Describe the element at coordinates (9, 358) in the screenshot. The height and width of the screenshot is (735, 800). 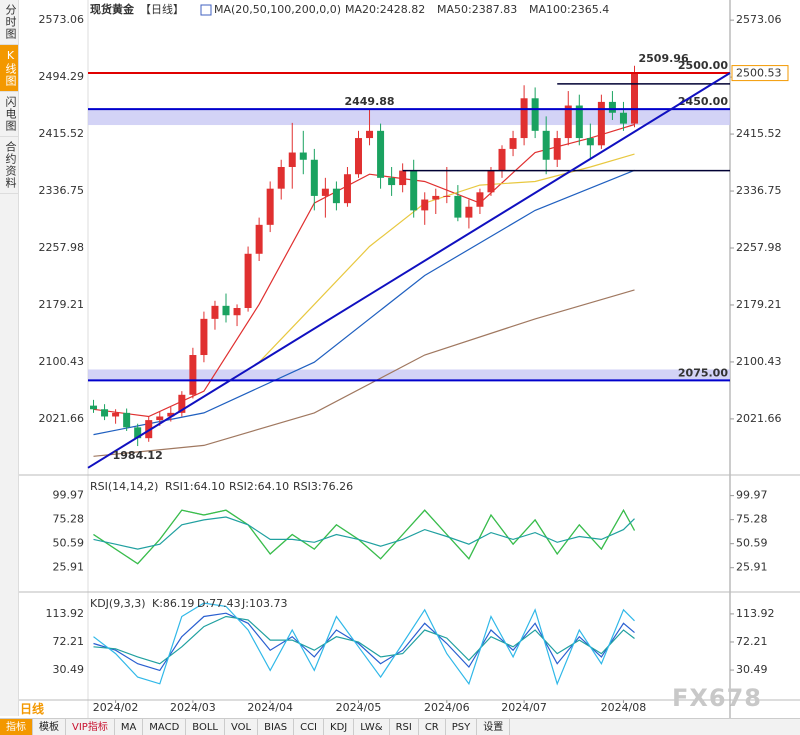
I see `sidebar: 分时图 K线图 闪电图 合约资料` at that location.